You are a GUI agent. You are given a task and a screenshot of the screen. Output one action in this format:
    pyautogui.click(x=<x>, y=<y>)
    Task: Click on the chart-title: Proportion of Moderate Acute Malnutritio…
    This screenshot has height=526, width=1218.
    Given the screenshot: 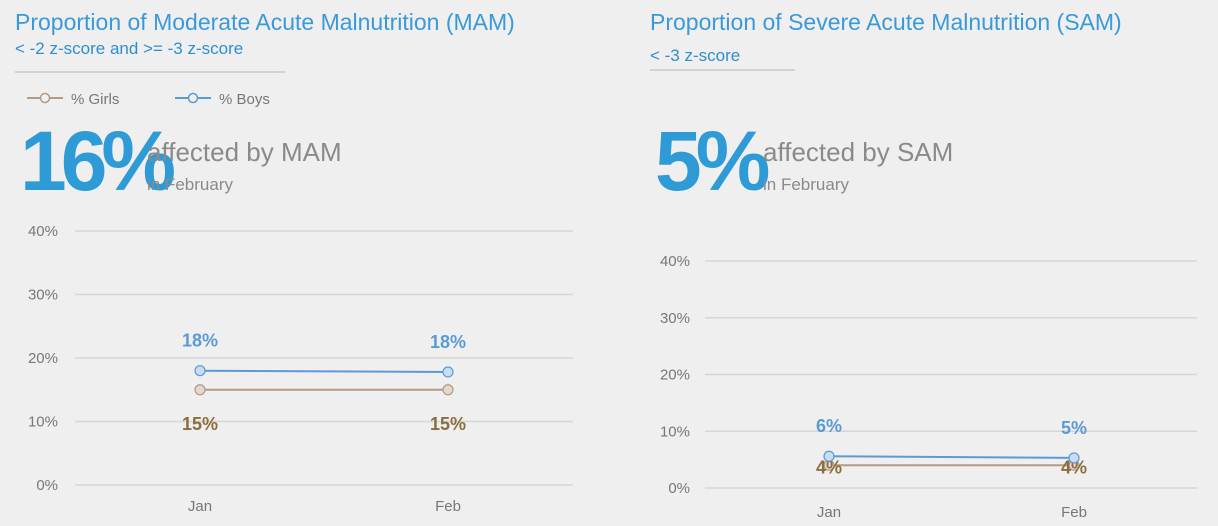 What is the action you would take?
    pyautogui.click(x=265, y=22)
    